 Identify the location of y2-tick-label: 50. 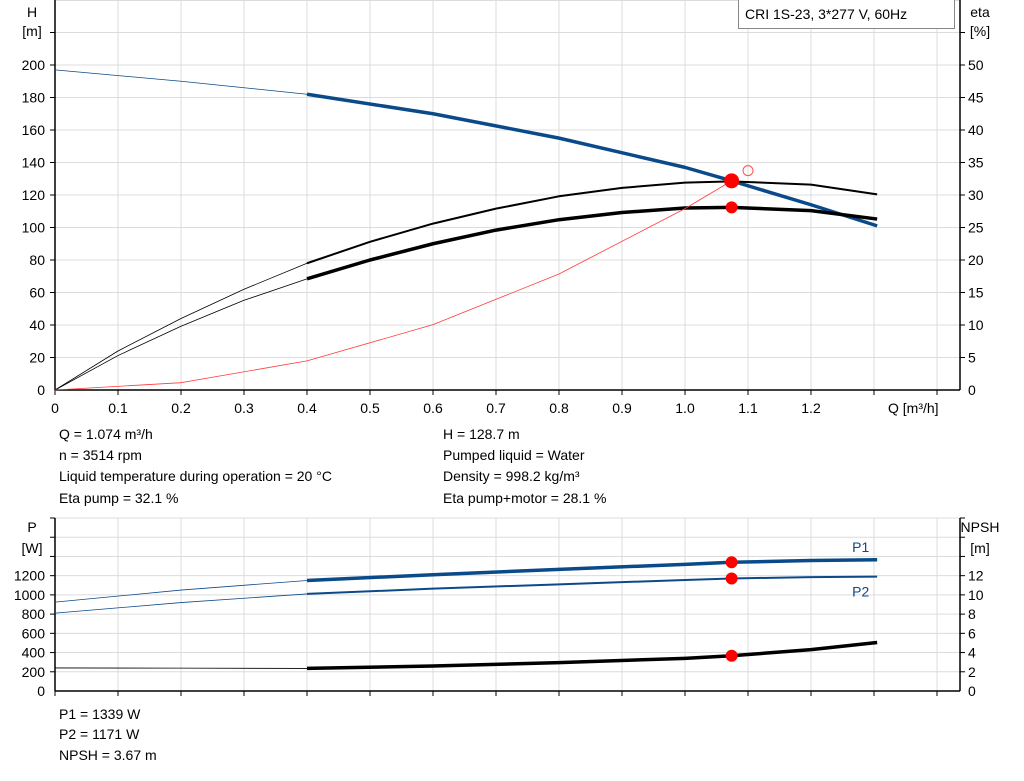
(976, 65).